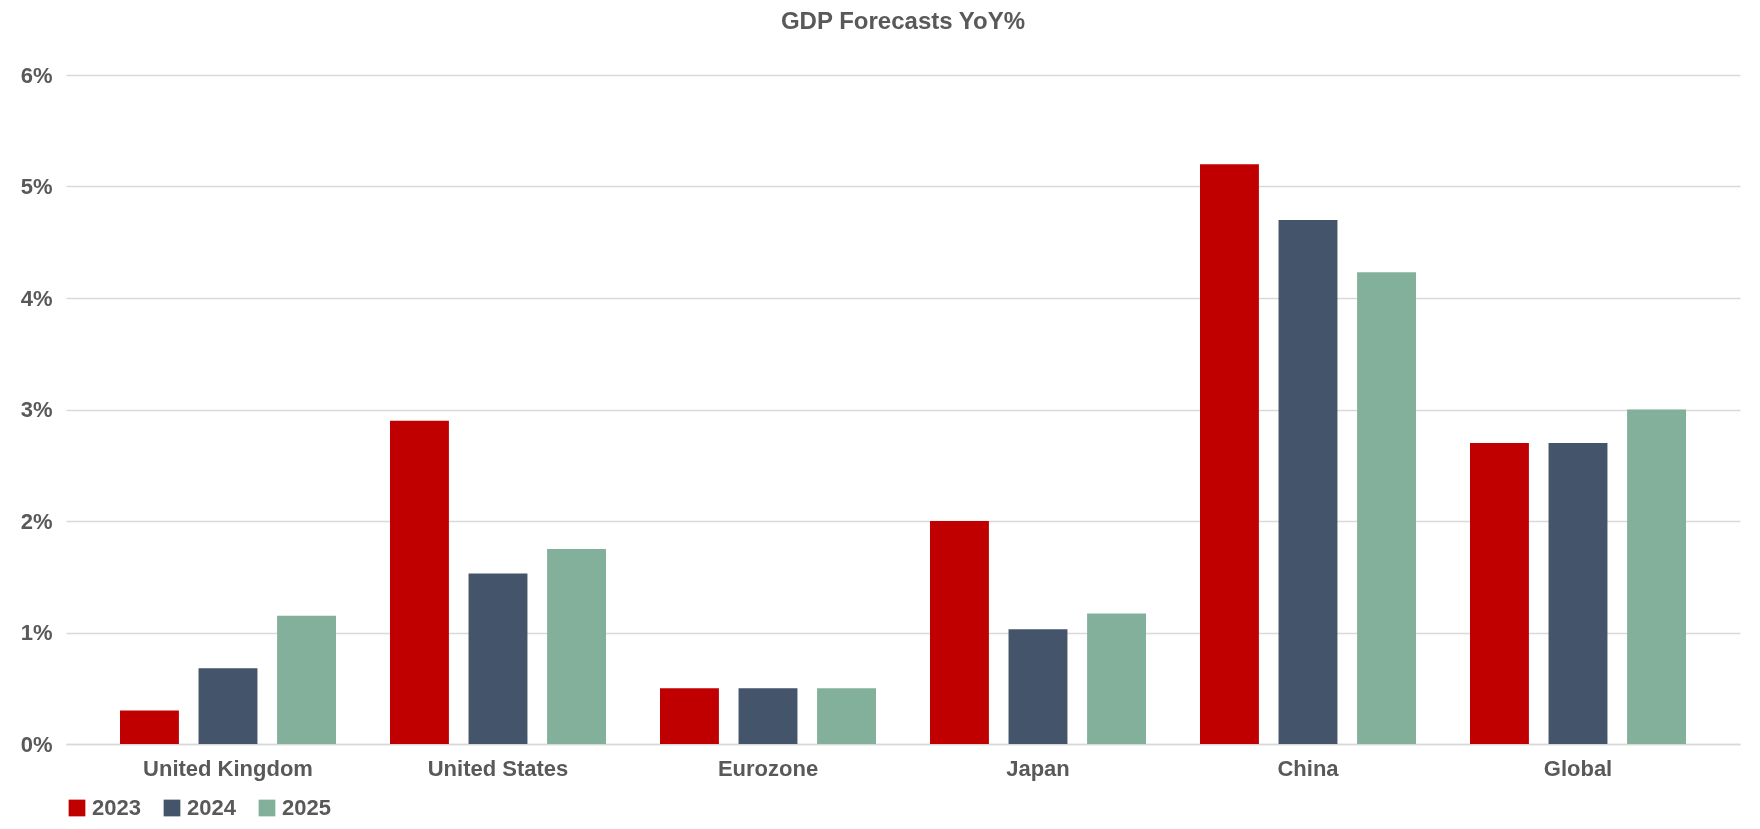 This screenshot has height=829, width=1760. What do you see at coordinates (36, 186) in the screenshot?
I see `y-tick-label: 5%` at bounding box center [36, 186].